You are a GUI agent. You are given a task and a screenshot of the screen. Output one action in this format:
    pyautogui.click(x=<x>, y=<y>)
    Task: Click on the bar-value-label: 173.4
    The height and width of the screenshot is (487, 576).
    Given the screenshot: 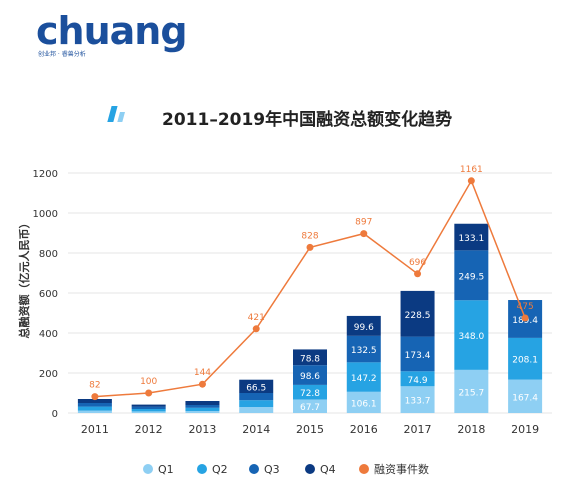 What is the action you would take?
    pyautogui.click(x=418, y=356)
    